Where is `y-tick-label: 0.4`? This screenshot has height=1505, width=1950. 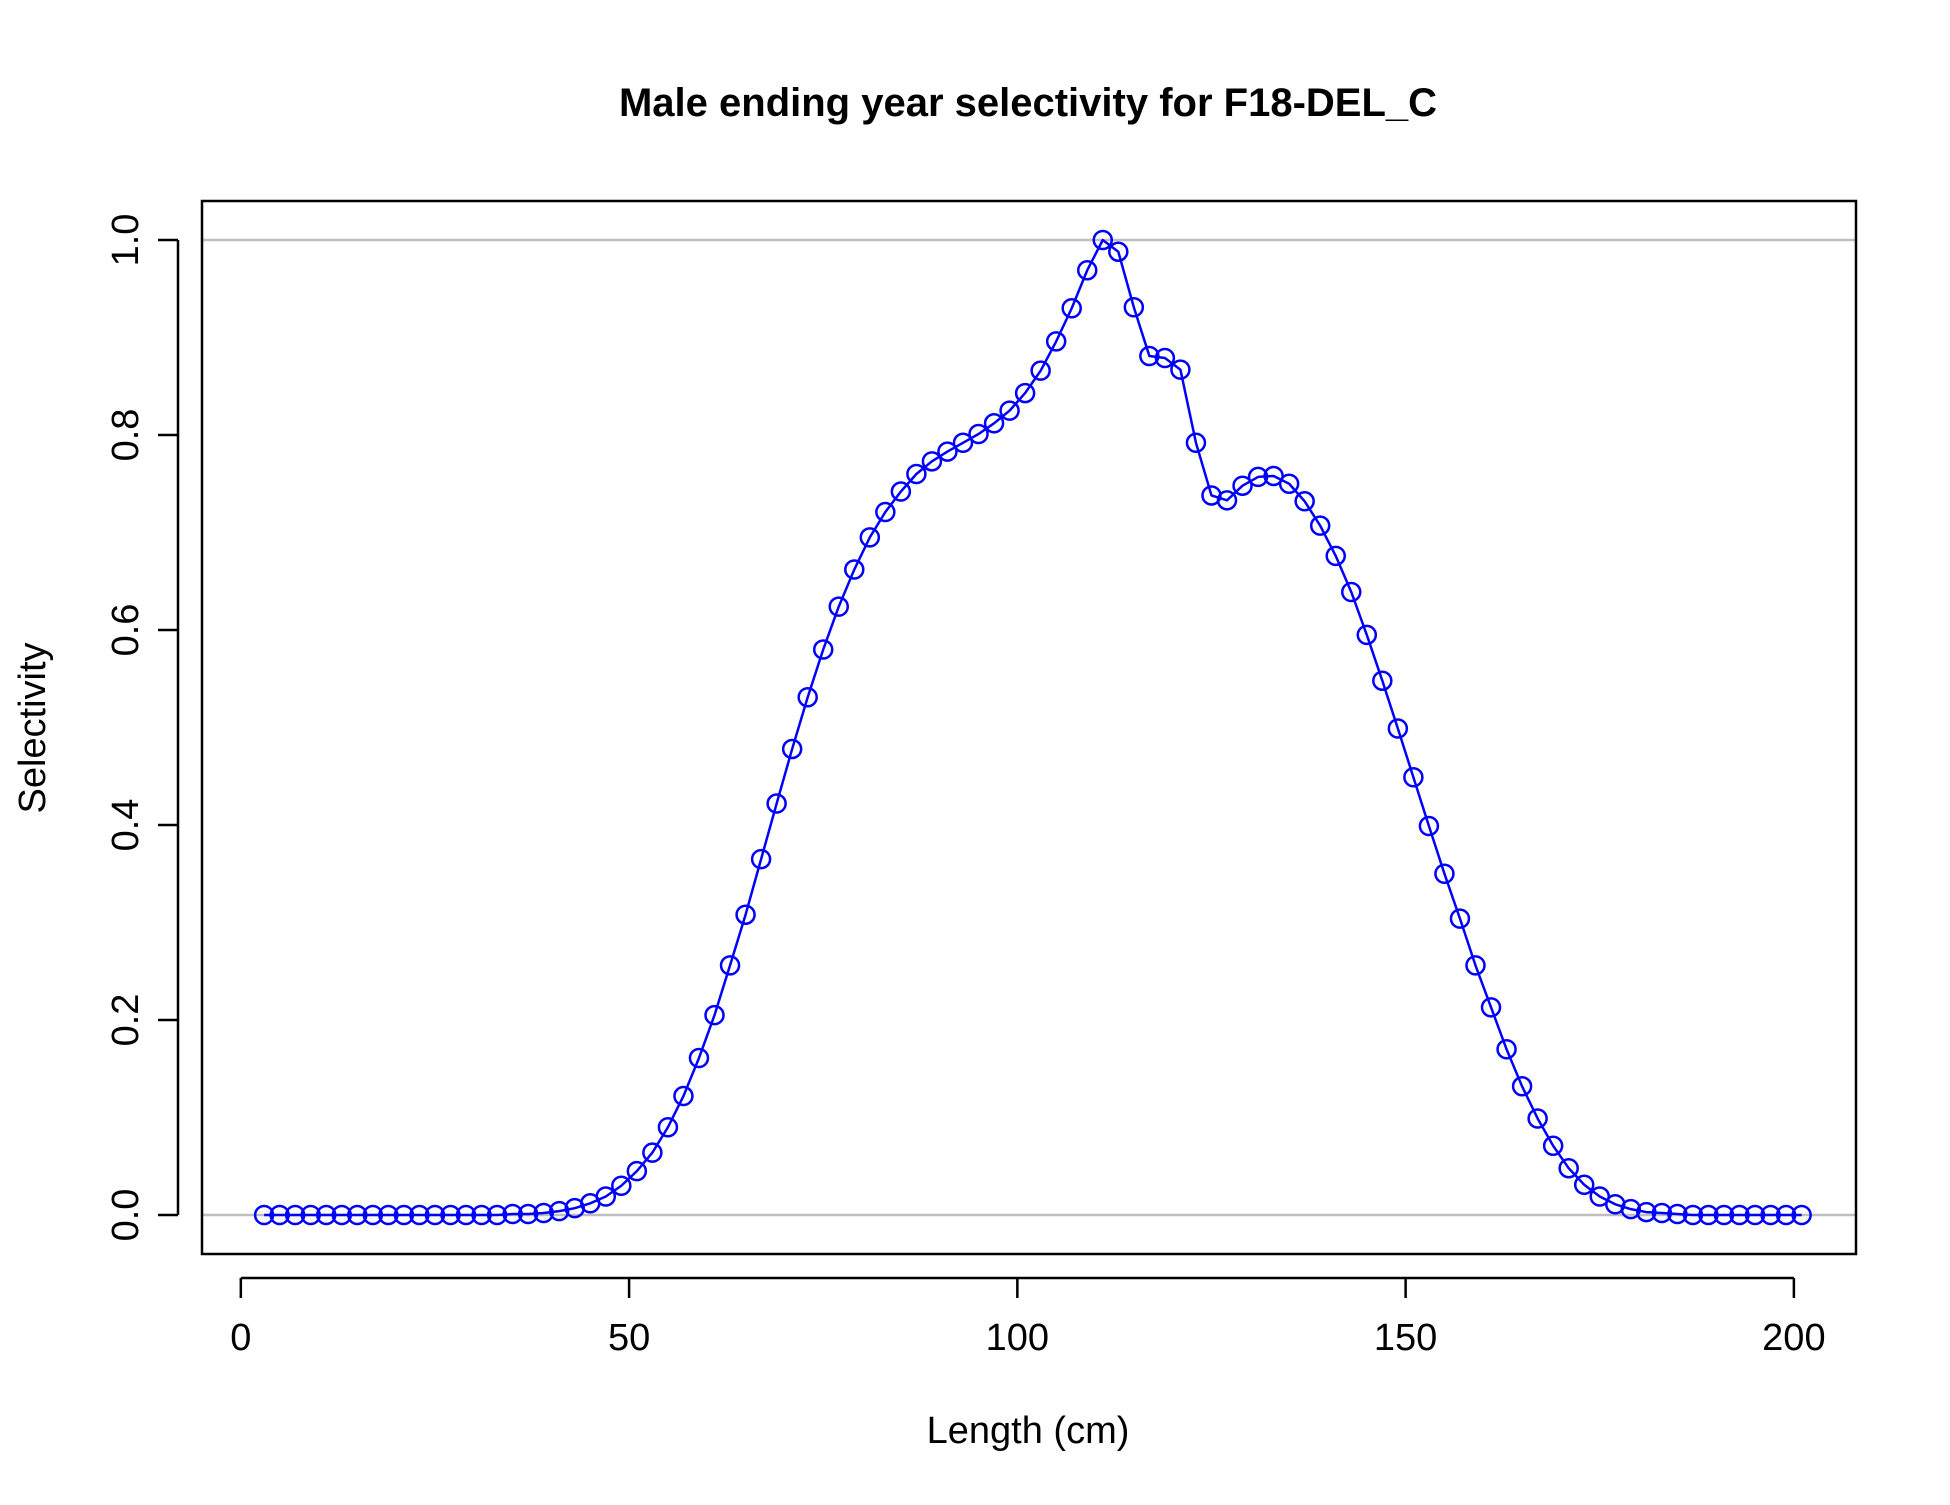
y-tick-label: 0.4 is located at coordinates (126, 825).